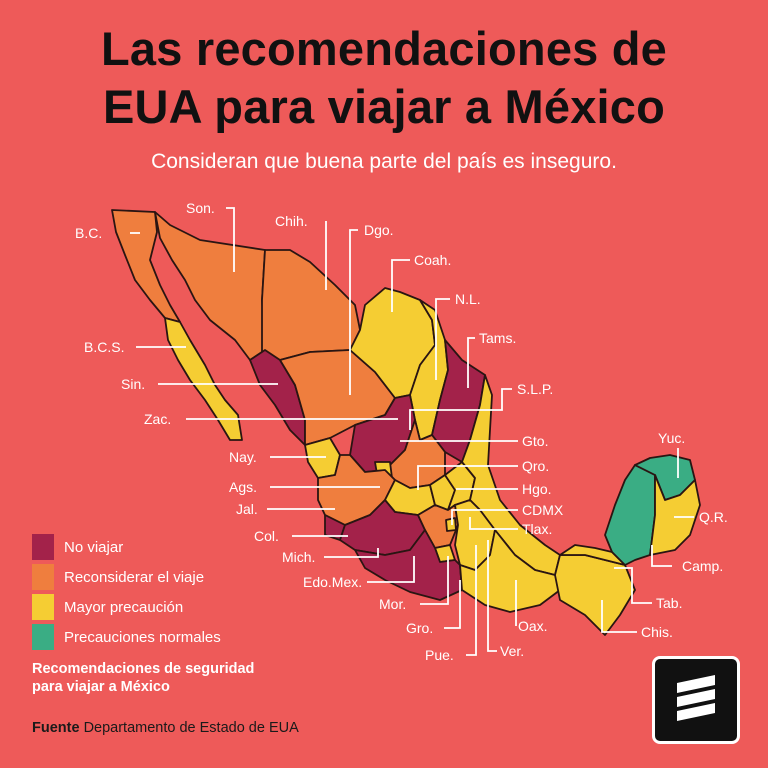  What do you see at coordinates (143, 669) in the screenshot?
I see `legend-caption-line-1: Recomendaciones de seguridad` at bounding box center [143, 669].